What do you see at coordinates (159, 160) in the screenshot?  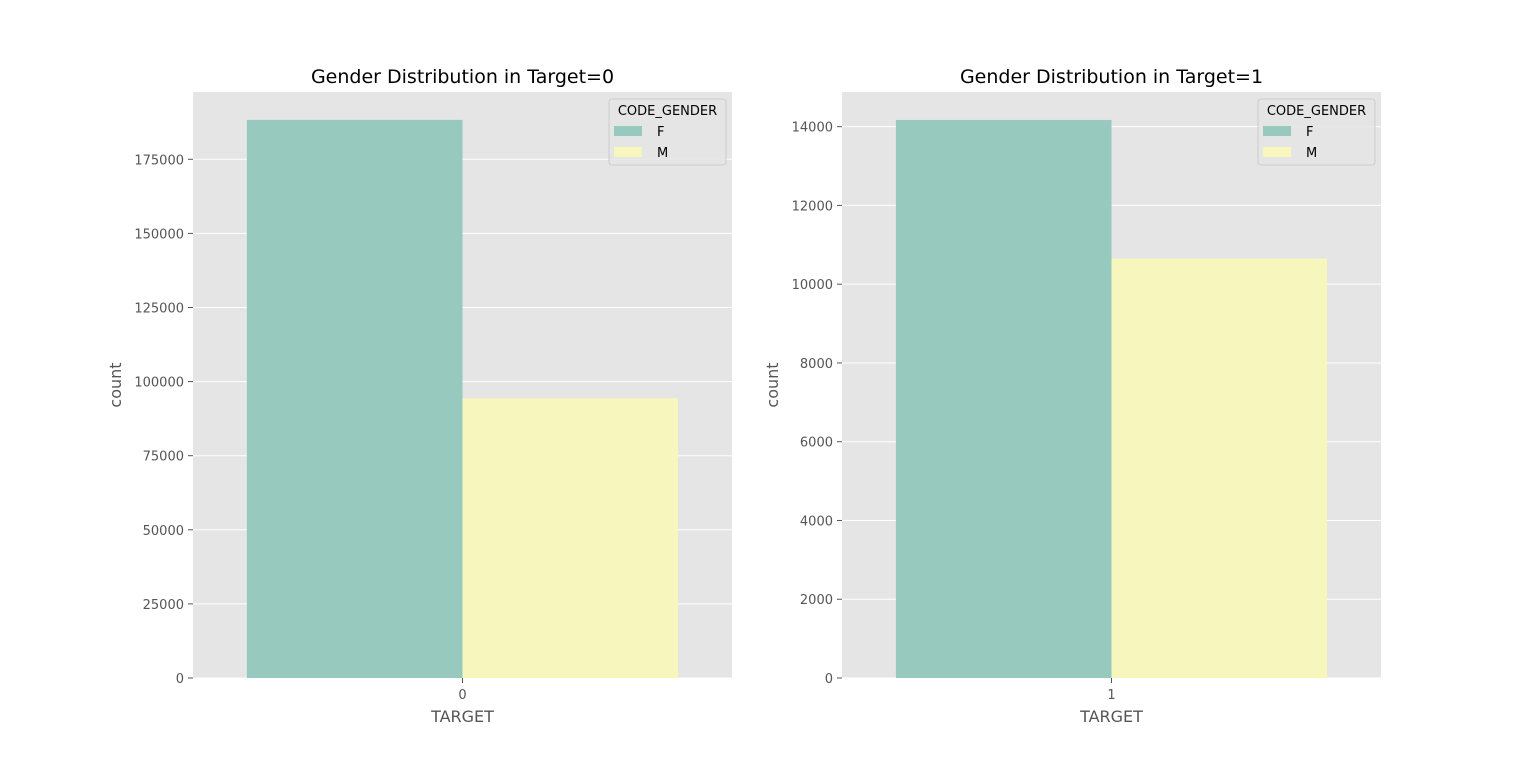 I see `y-tick-label: 175000` at bounding box center [159, 160].